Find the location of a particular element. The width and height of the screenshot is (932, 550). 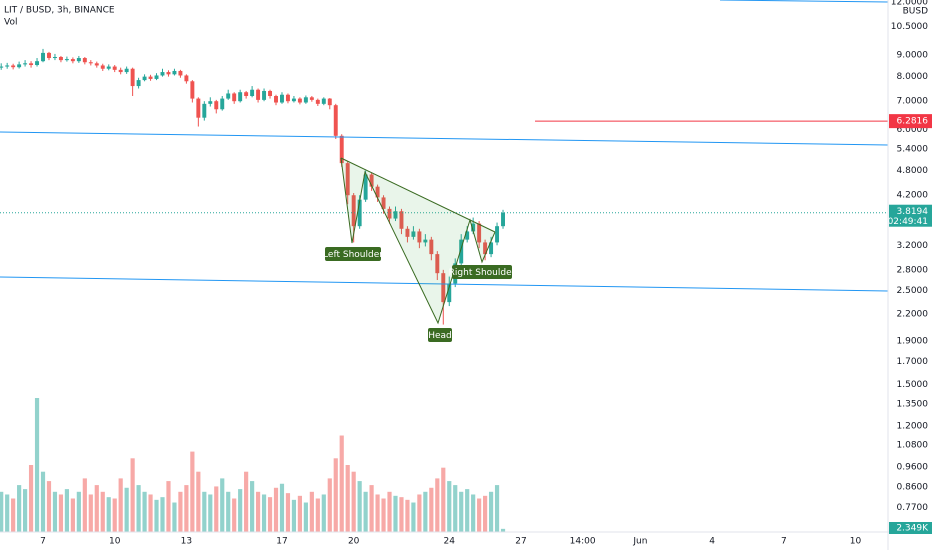

y-tick-label: 1.2000 is located at coordinates (913, 426).